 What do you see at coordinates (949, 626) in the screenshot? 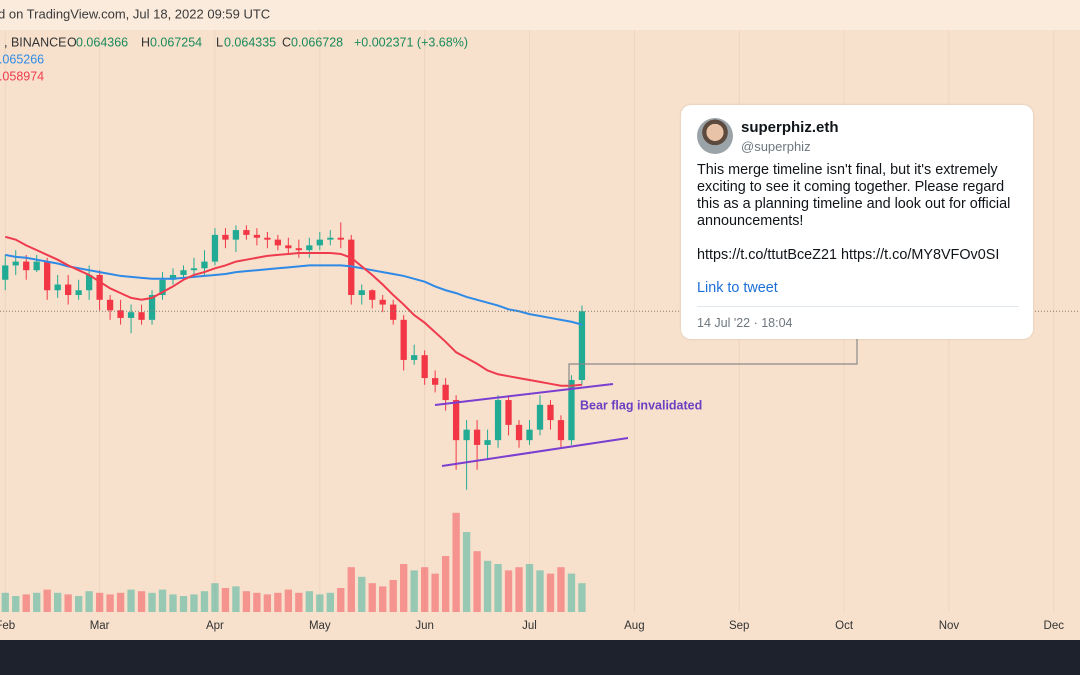
I see `x-tick-label: Nov` at bounding box center [949, 626].